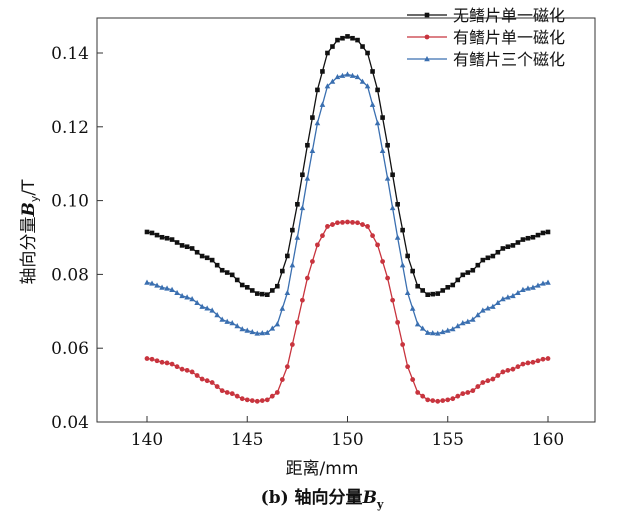  What do you see at coordinates (509, 15) in the screenshot?
I see `legend-label-0: 无鳍片单一磁化` at bounding box center [509, 15].